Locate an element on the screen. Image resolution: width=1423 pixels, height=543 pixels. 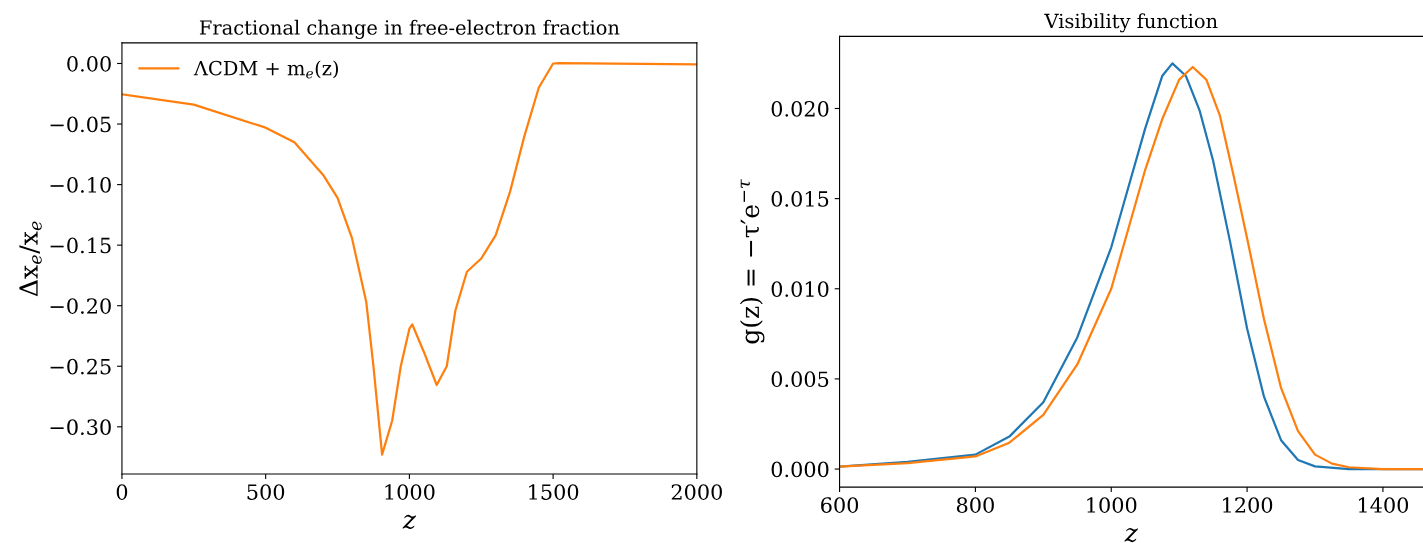
y-tick-label: −0.30 is located at coordinates (80, 427).